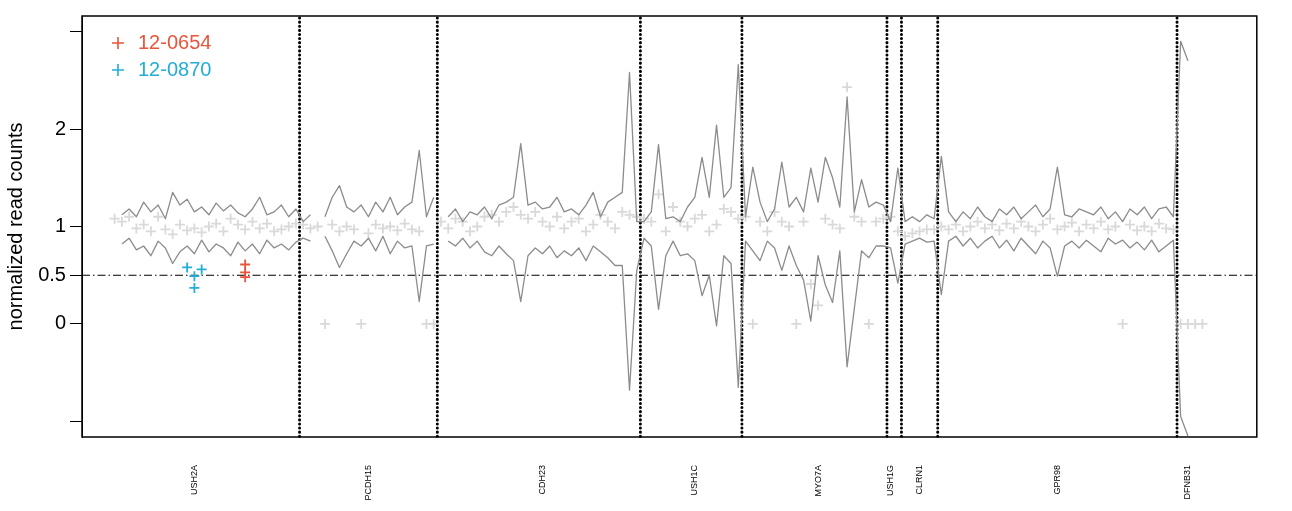  I want to click on y-tick-label: 2, so click(60, 127).